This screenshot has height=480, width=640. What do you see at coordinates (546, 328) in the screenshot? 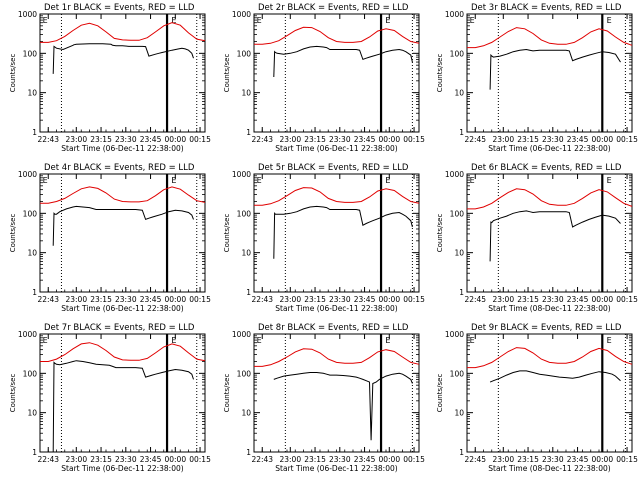
I see `chart-title: Det 9r BLACK = Events, RED = LLD` at bounding box center [546, 328].